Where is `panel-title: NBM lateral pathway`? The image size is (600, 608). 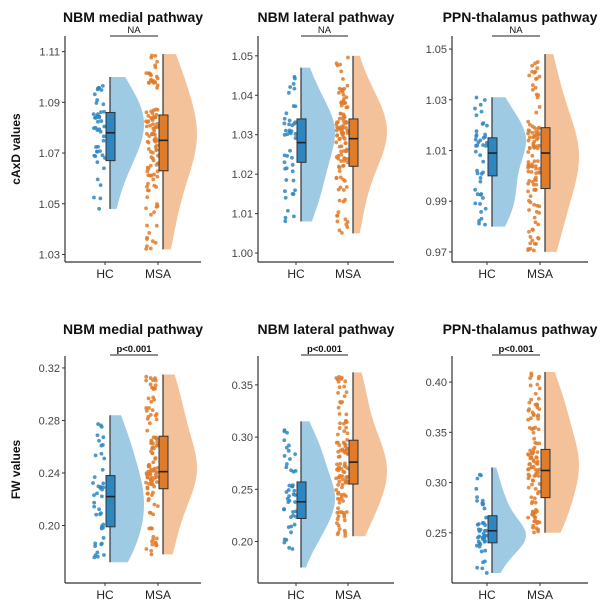
panel-title: NBM lateral pathway is located at coordinates (326, 17).